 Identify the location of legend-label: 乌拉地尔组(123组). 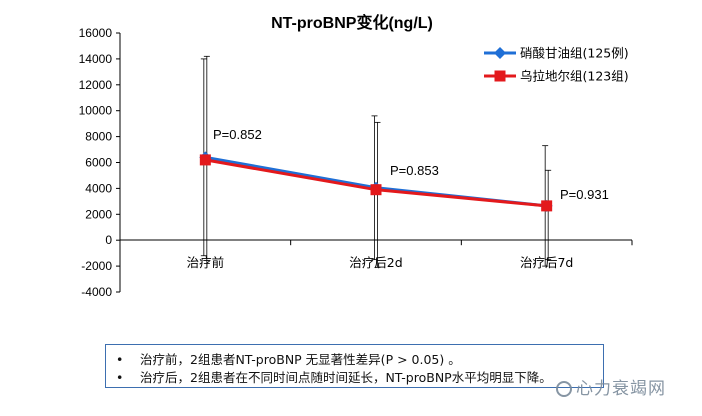
(574, 76).